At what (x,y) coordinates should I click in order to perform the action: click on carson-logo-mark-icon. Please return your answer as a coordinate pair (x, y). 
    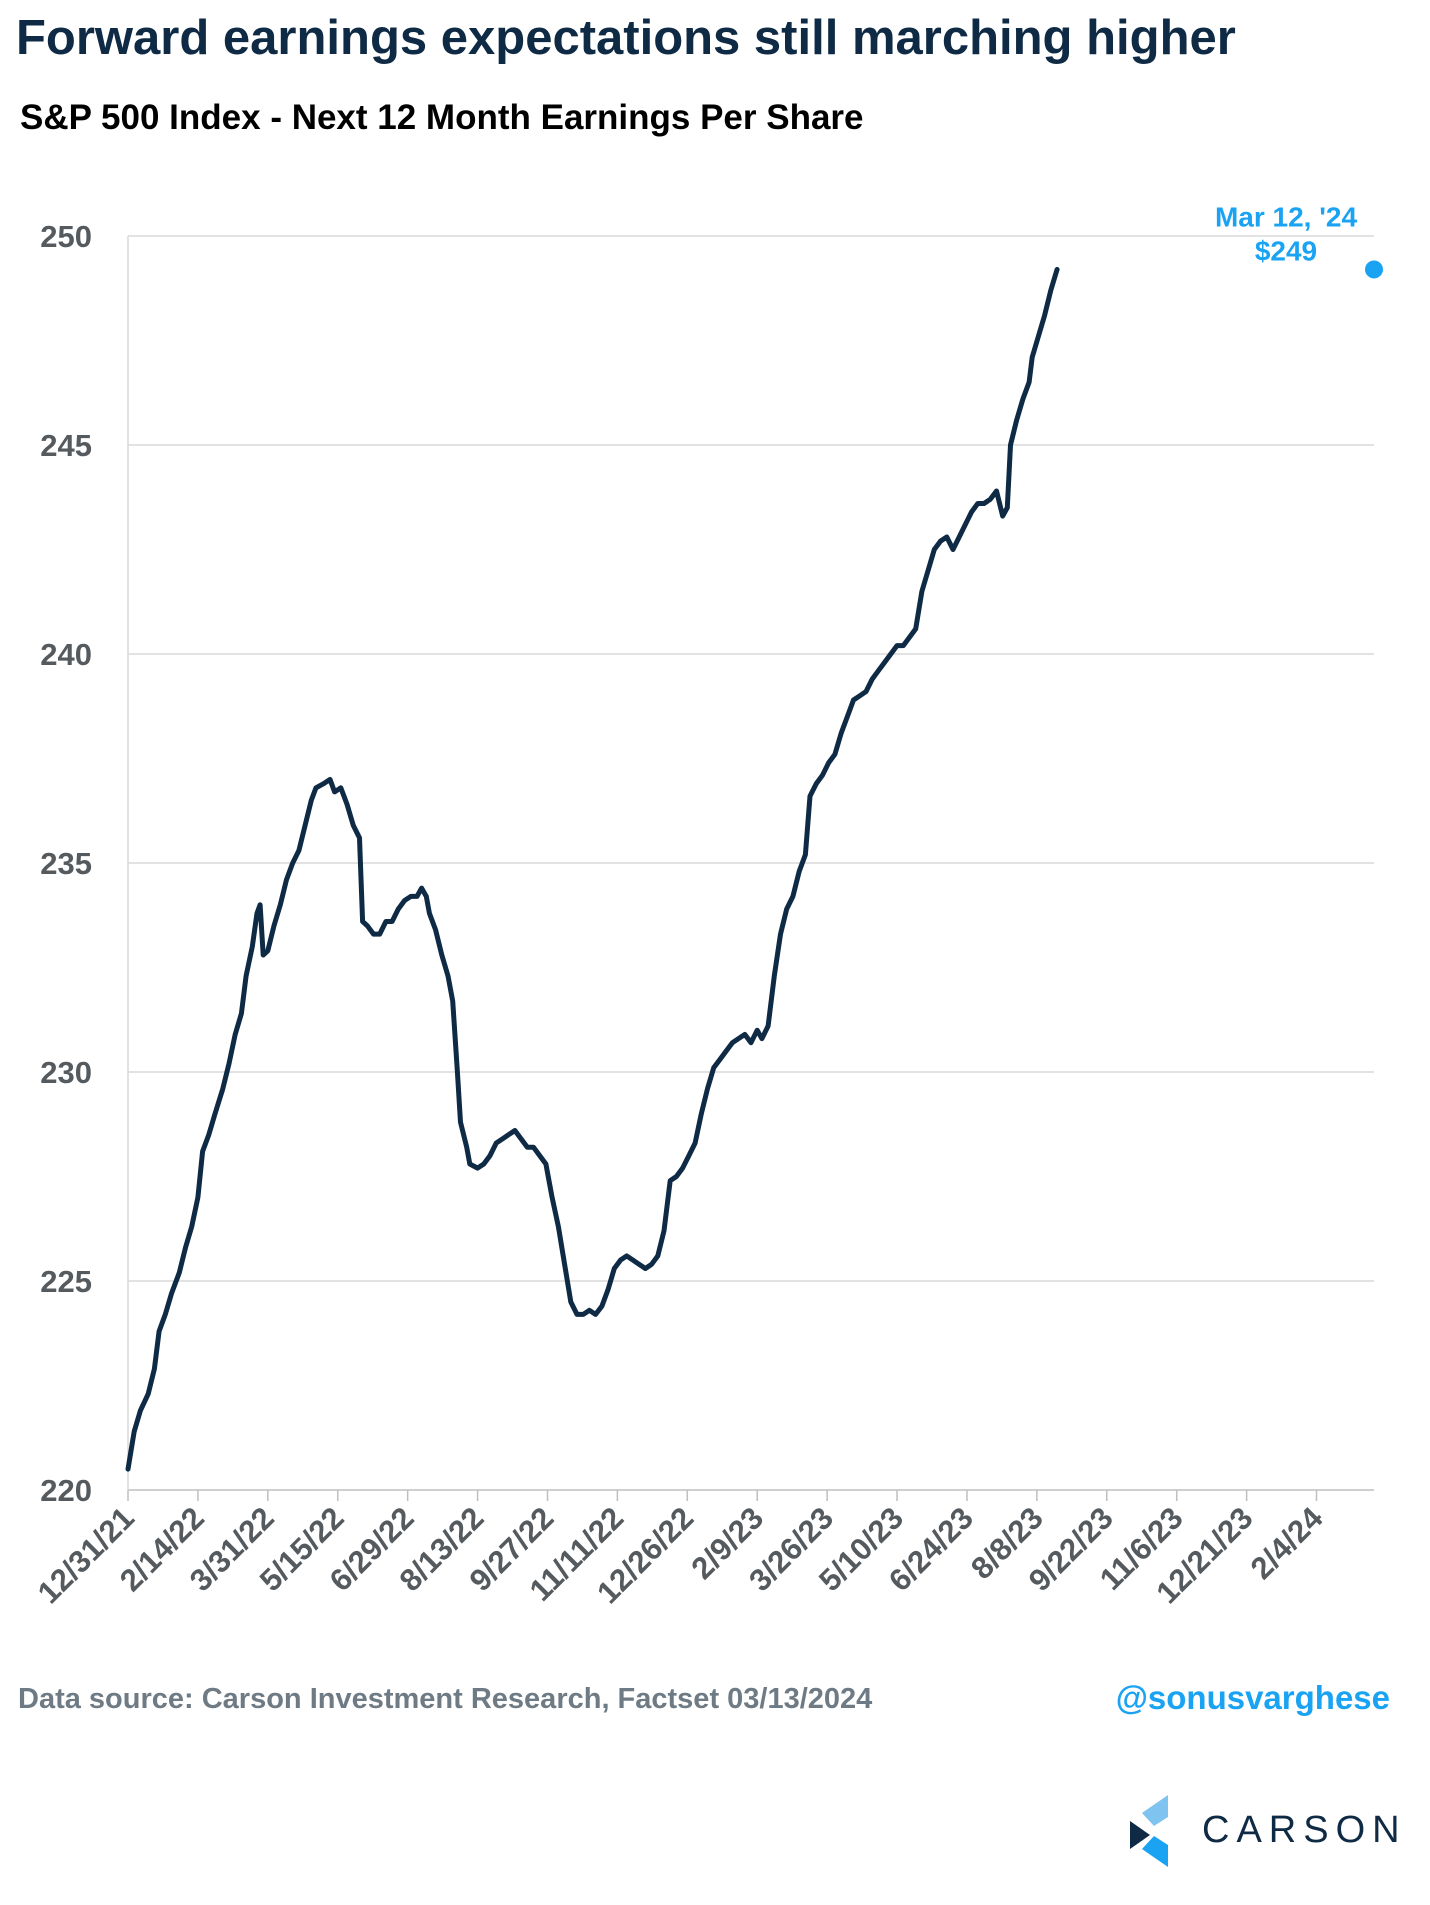
    Looking at the image, I should click on (1149, 1831).